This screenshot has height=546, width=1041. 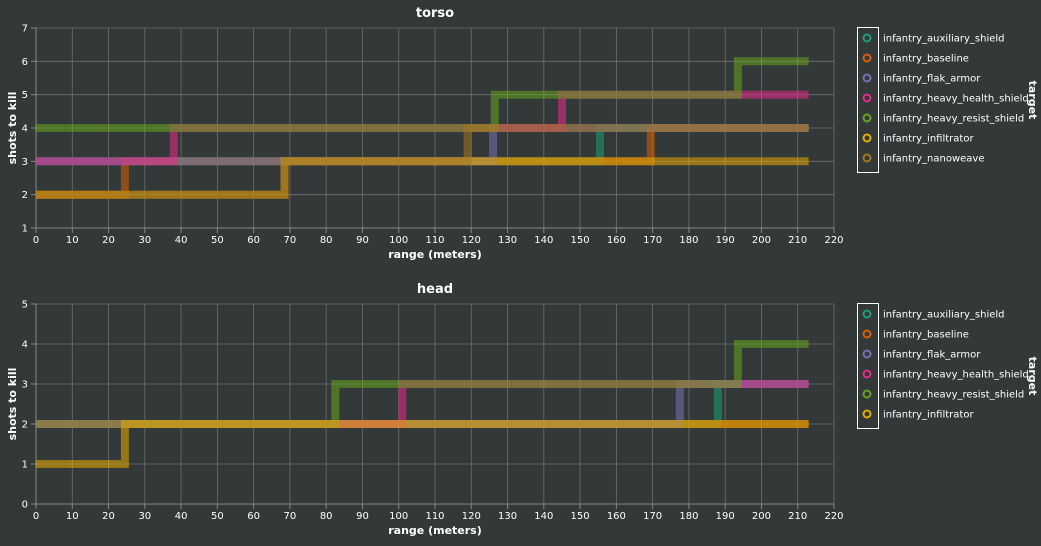 I want to click on legend-item: infantry_baseline, so click(x=915, y=59).